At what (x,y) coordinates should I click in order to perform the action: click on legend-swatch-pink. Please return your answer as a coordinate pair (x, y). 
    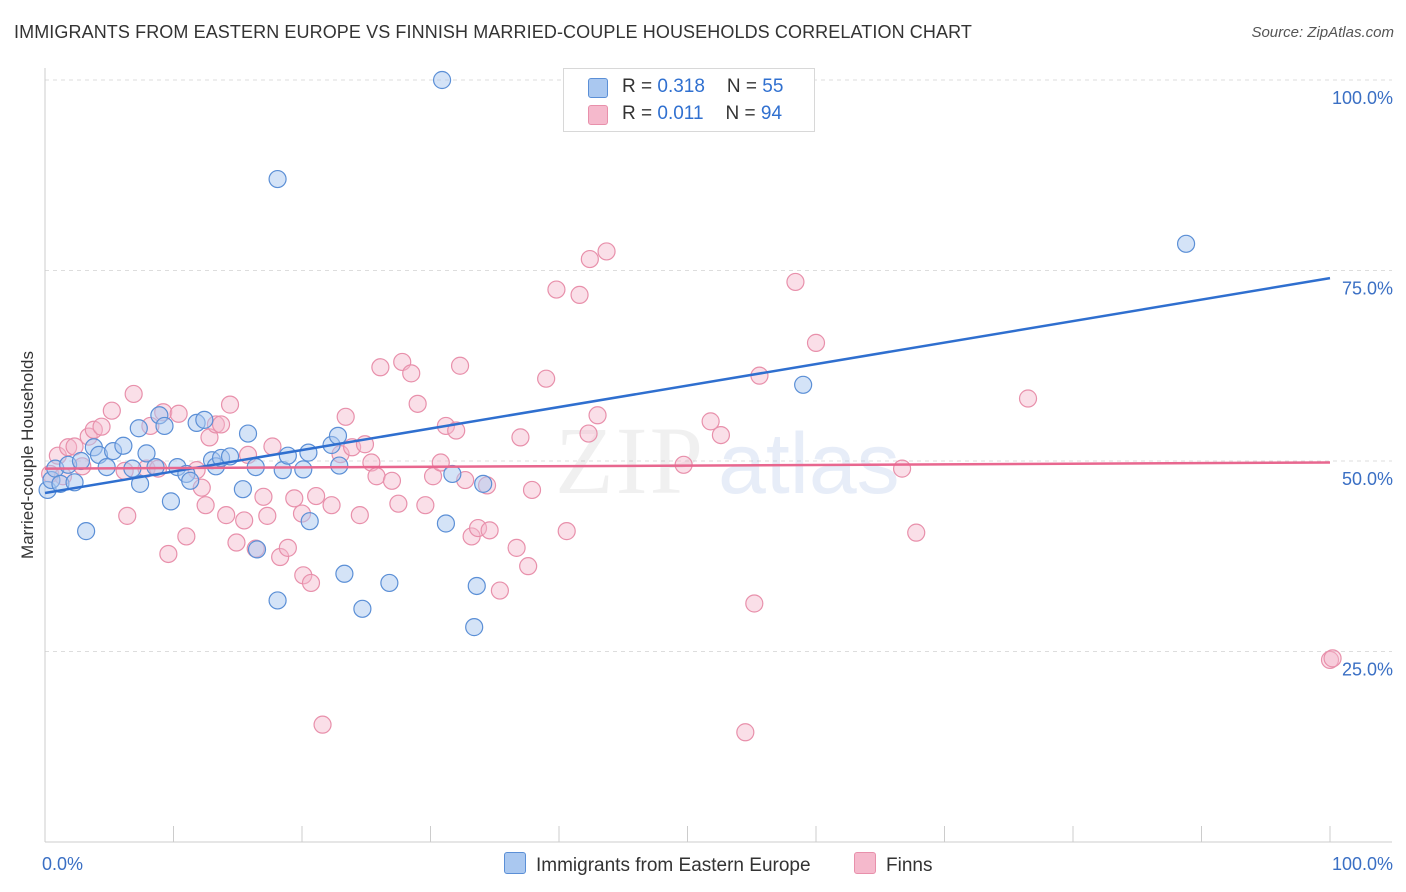
    Looking at the image, I should click on (598, 115).